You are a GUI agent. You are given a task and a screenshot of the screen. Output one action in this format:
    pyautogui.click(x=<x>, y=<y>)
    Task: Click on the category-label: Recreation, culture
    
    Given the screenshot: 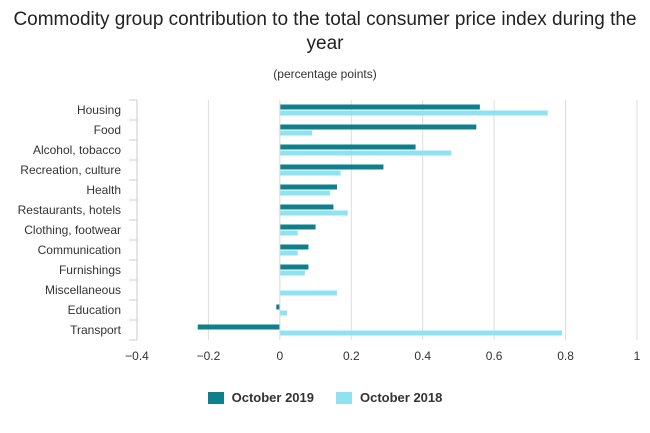 What is the action you would take?
    pyautogui.click(x=70, y=170)
    